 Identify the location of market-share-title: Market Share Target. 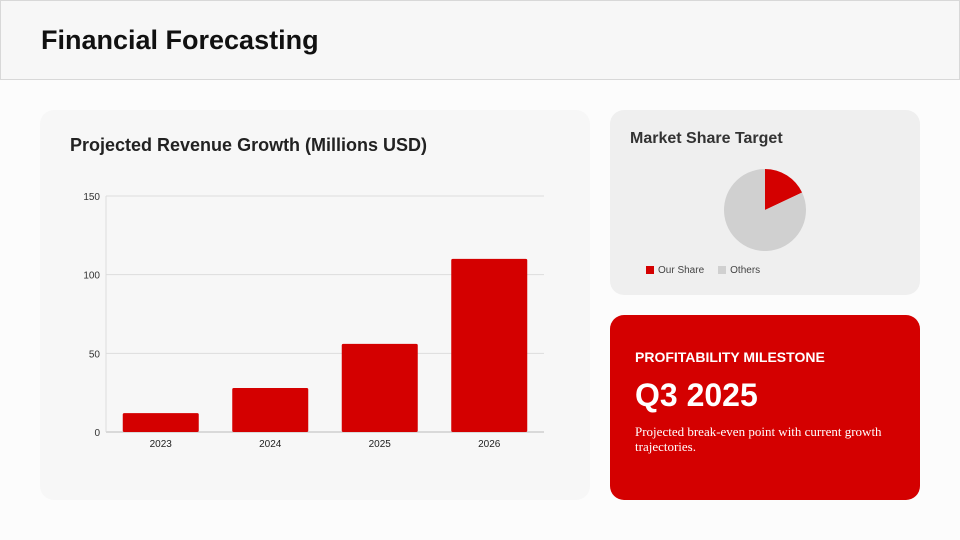
(706, 138).